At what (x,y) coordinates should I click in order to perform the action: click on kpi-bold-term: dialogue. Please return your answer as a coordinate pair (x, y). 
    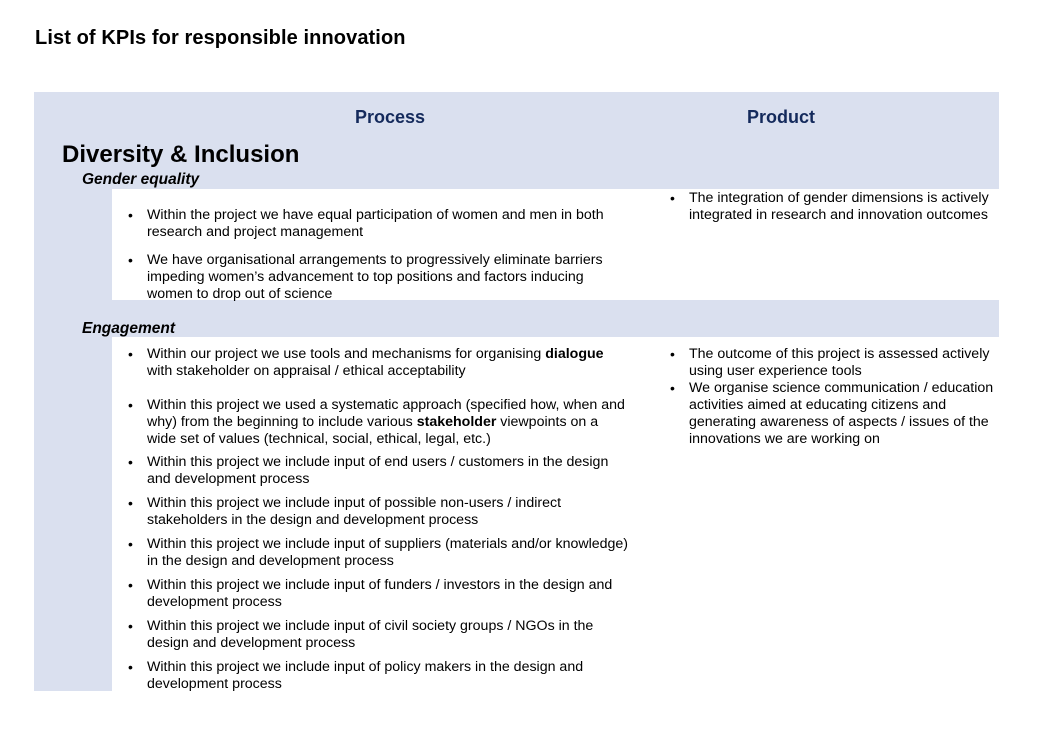
    Looking at the image, I should click on (574, 354).